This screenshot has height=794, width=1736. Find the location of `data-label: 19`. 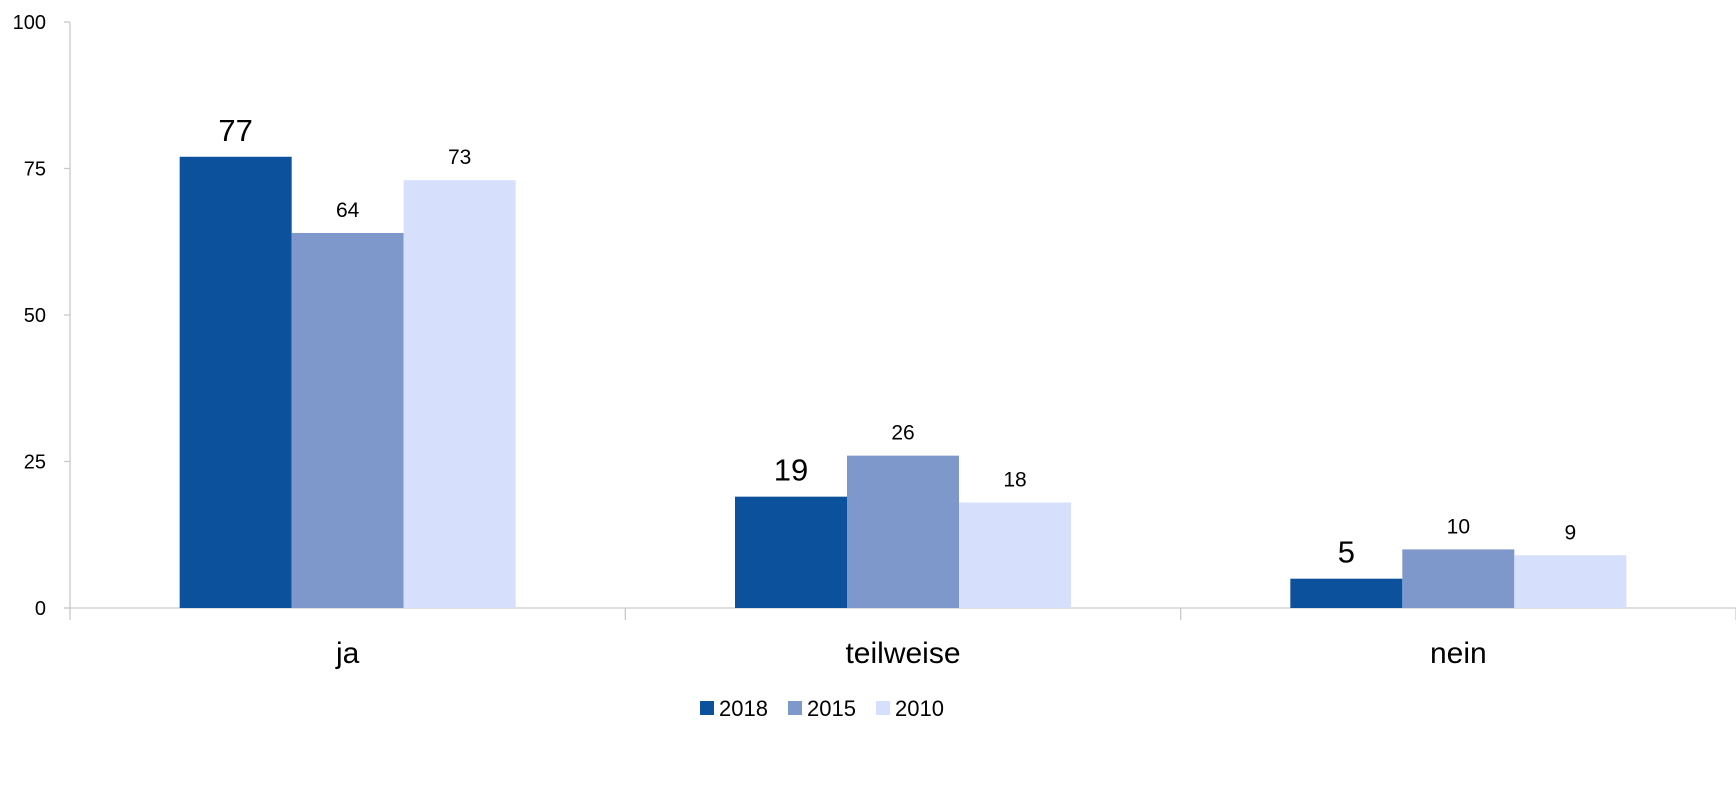

data-label: 19 is located at coordinates (791, 470).